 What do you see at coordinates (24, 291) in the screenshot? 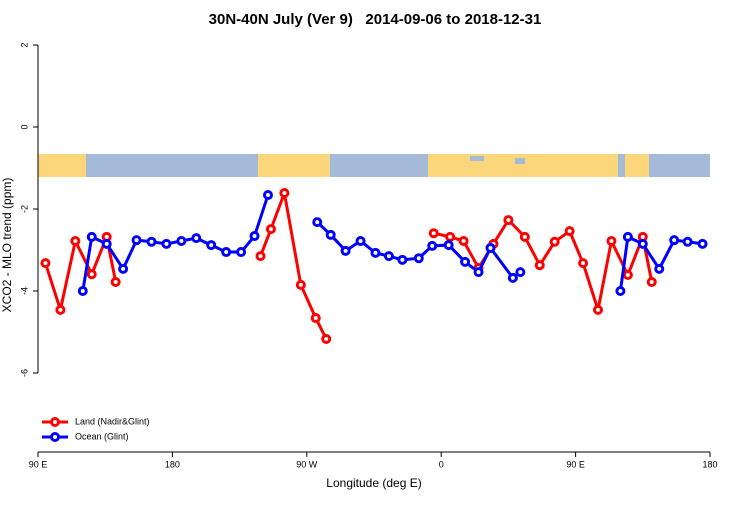
I see `y-tick-label: -4` at bounding box center [24, 291].